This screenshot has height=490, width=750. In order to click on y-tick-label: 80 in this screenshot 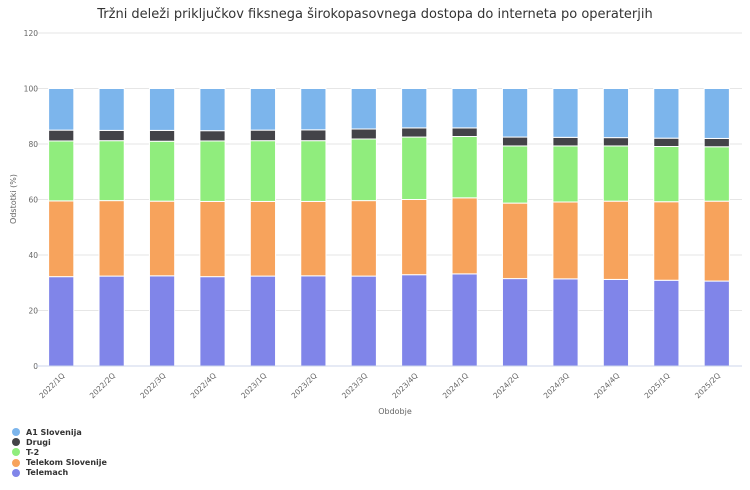, I will do `click(33, 144)`.